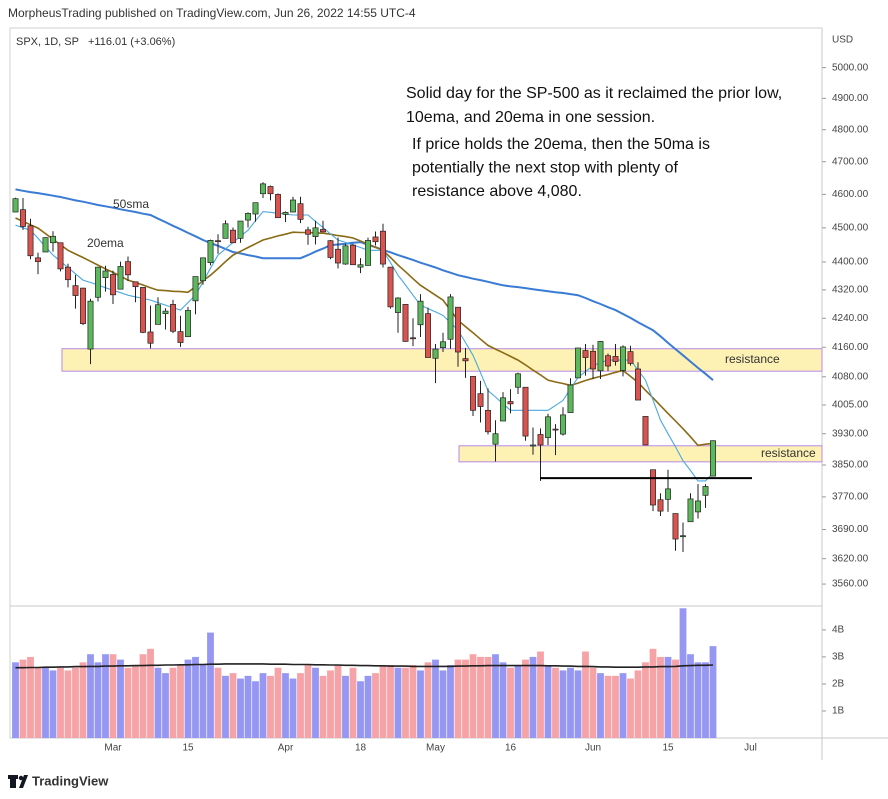 This screenshot has height=799, width=888. I want to click on y-tick-label: 5000.00, so click(850, 67).